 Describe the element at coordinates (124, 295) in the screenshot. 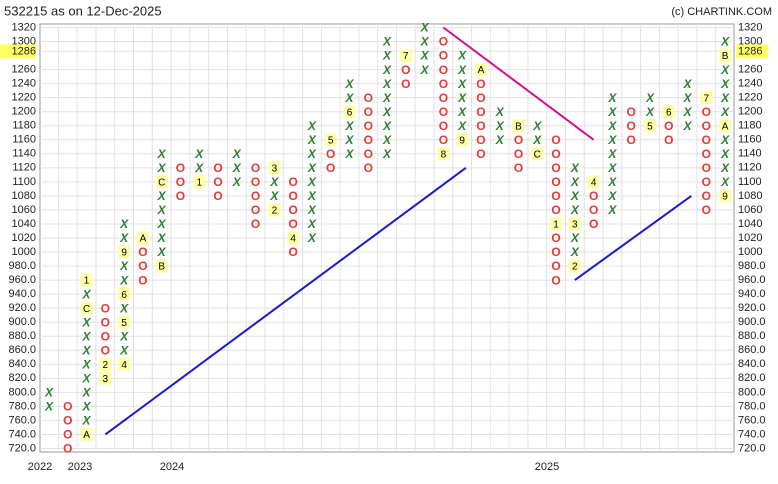

I see `month-box: 6` at that location.